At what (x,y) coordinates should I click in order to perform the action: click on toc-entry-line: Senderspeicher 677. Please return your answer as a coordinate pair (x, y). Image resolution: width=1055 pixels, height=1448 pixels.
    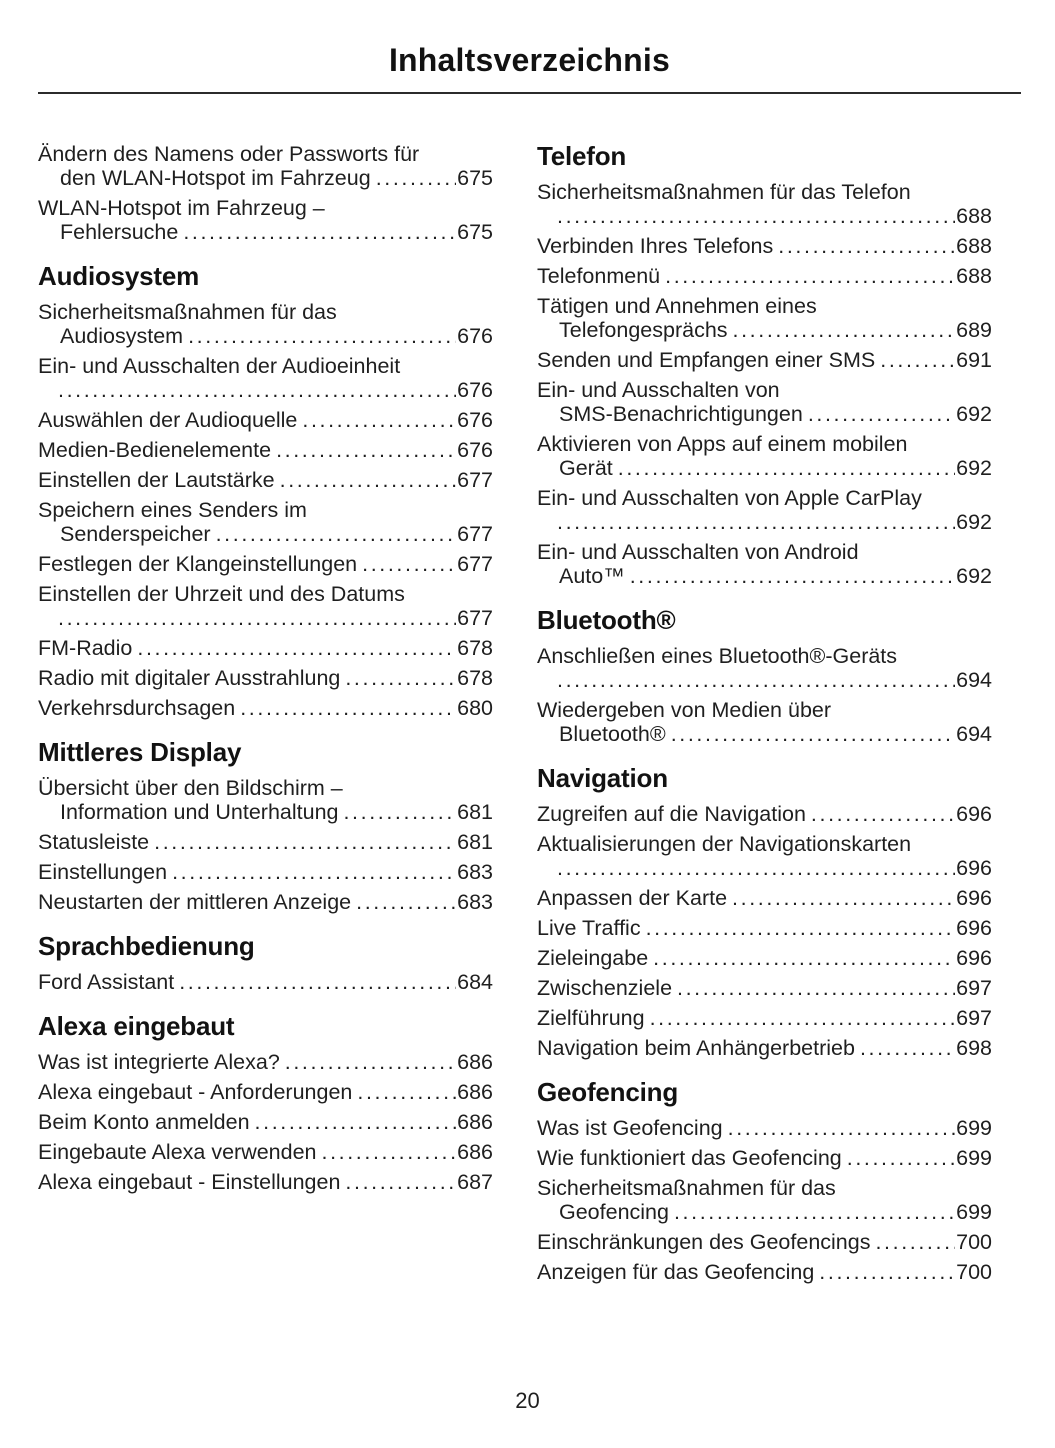
    Looking at the image, I should click on (265, 534).